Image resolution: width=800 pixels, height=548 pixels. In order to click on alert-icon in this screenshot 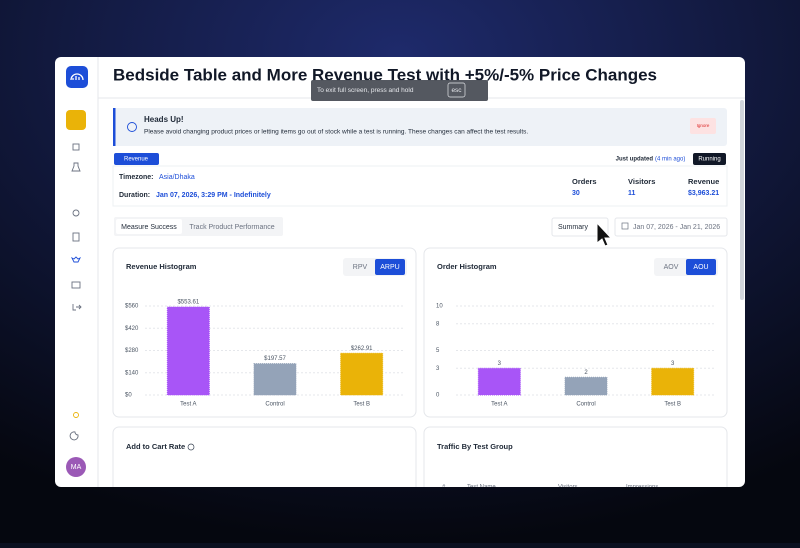, I will do `click(132, 127)`.